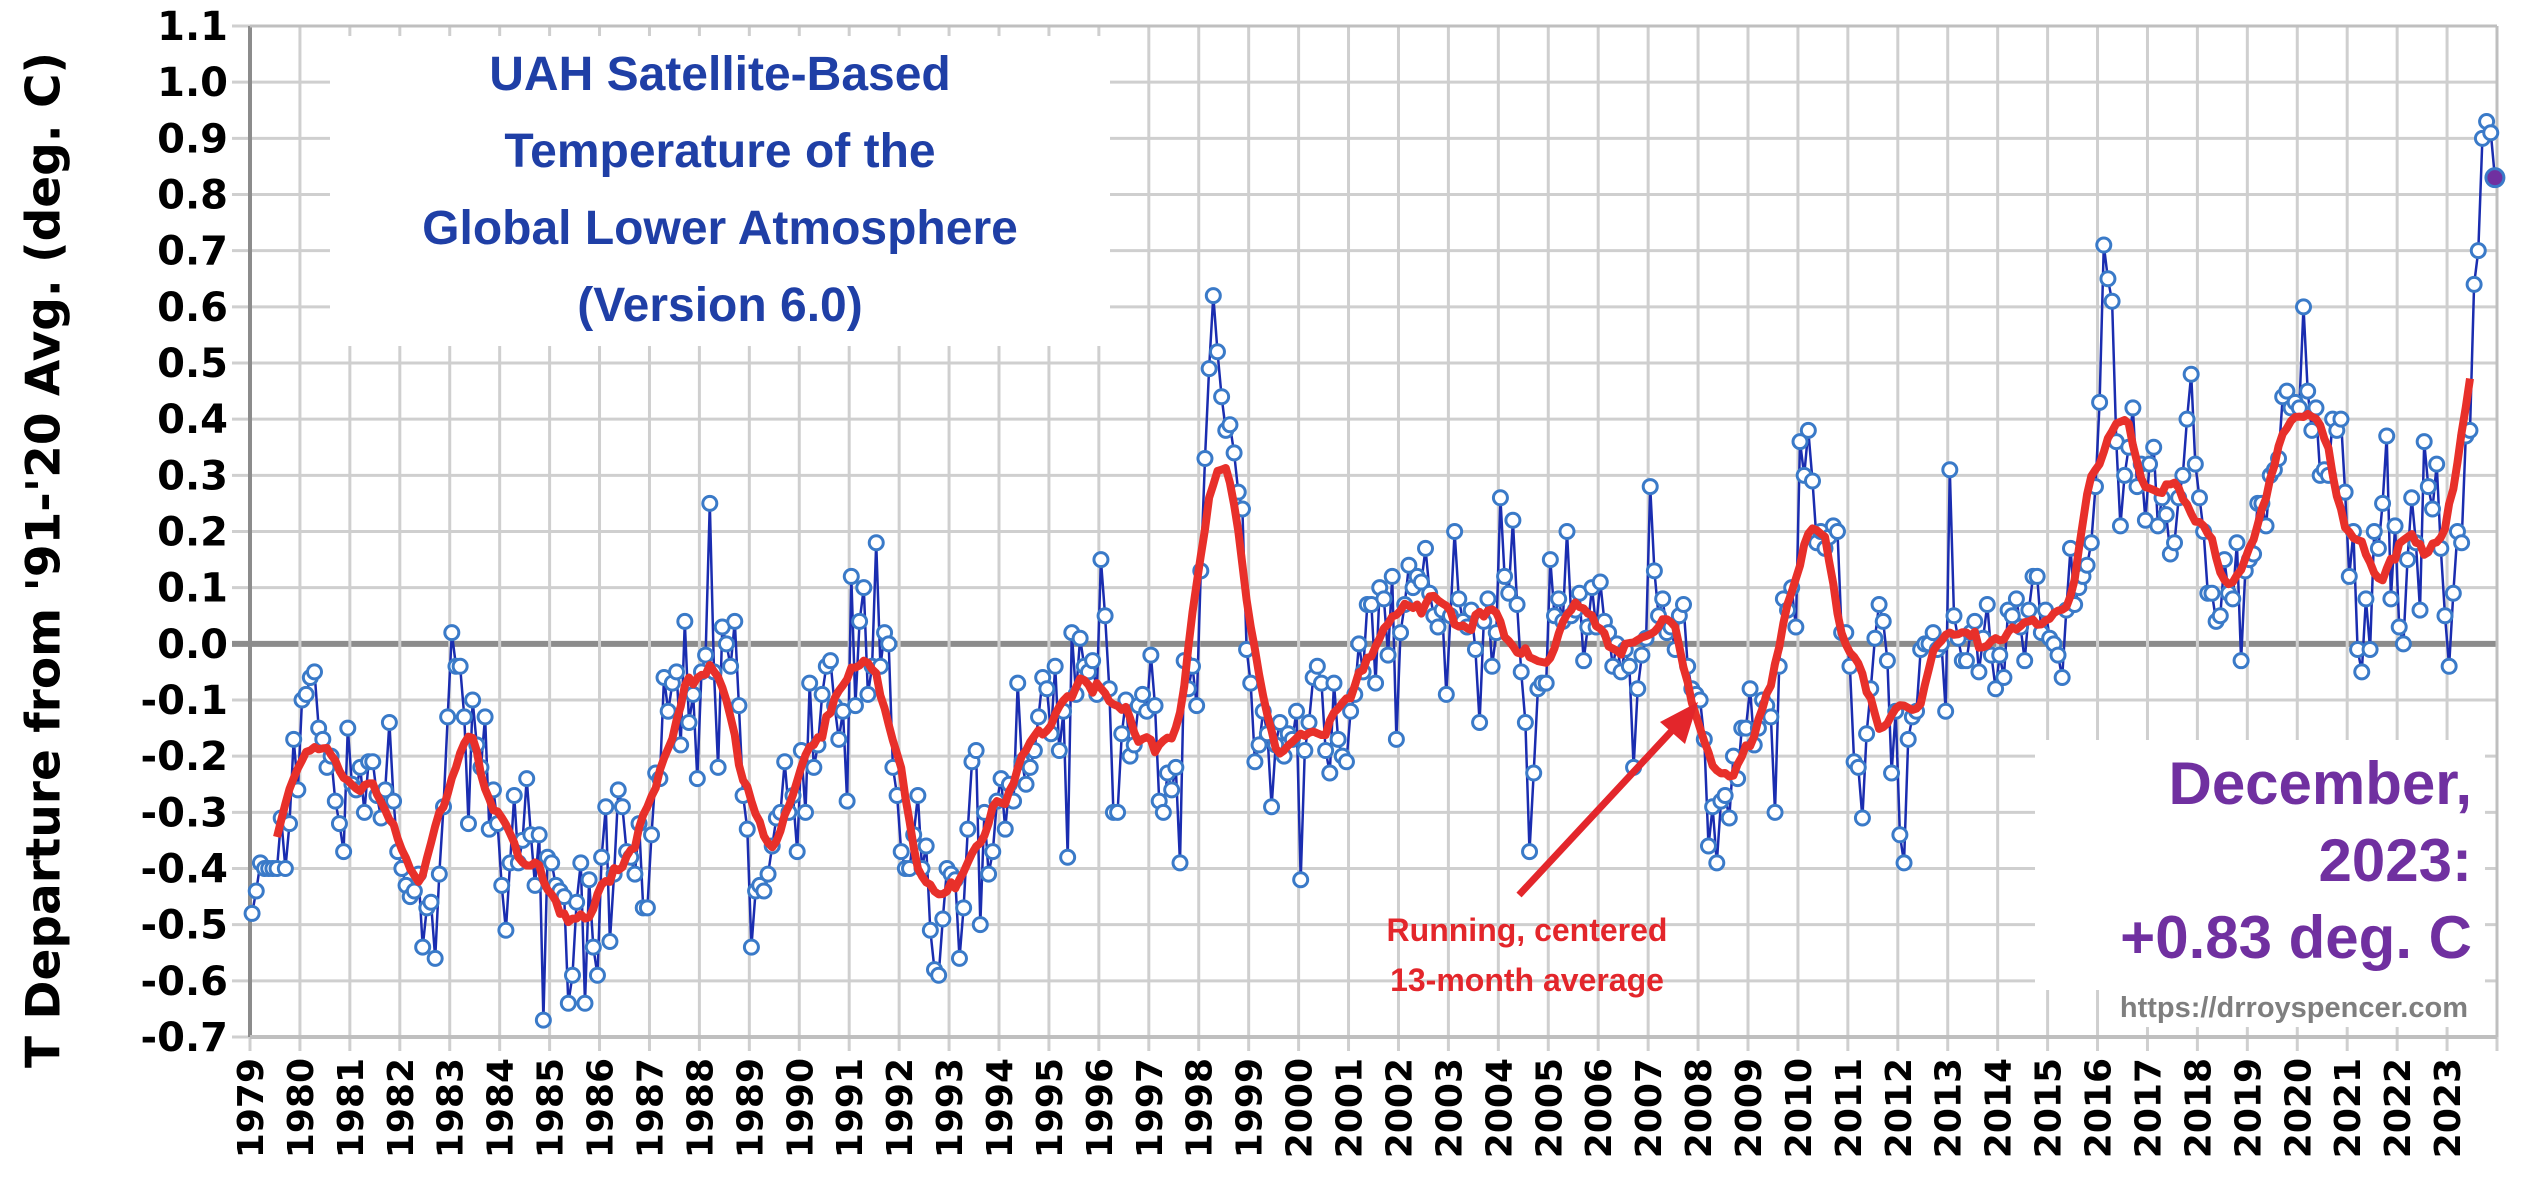  What do you see at coordinates (44, 560) in the screenshot?
I see `y-axis-title: T Departure from '91-'20 Avg. (deg. C)` at bounding box center [44, 560].